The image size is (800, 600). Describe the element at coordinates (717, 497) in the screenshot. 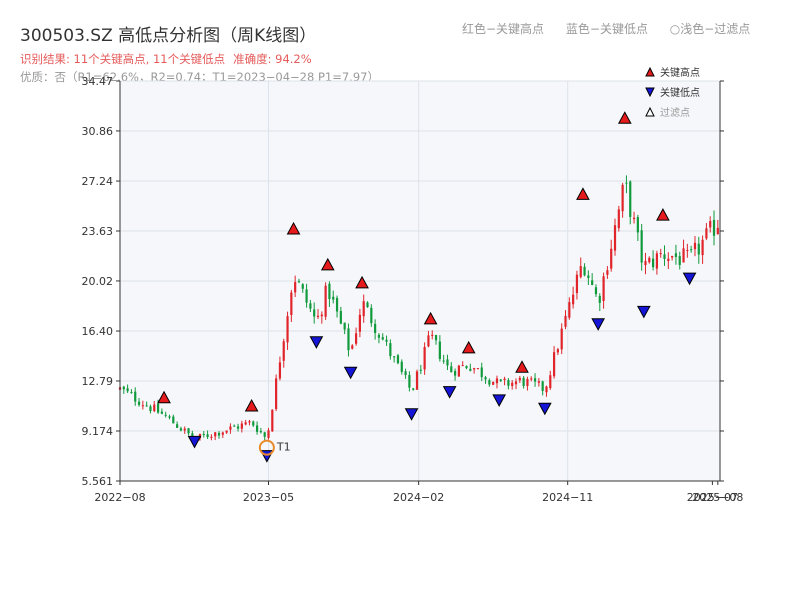

I see `x-tick-label: 2025−08` at that location.